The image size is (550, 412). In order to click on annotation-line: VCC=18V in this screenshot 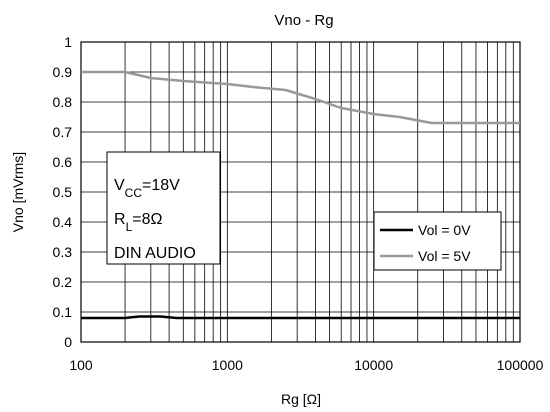, I will do `click(147, 188)`.